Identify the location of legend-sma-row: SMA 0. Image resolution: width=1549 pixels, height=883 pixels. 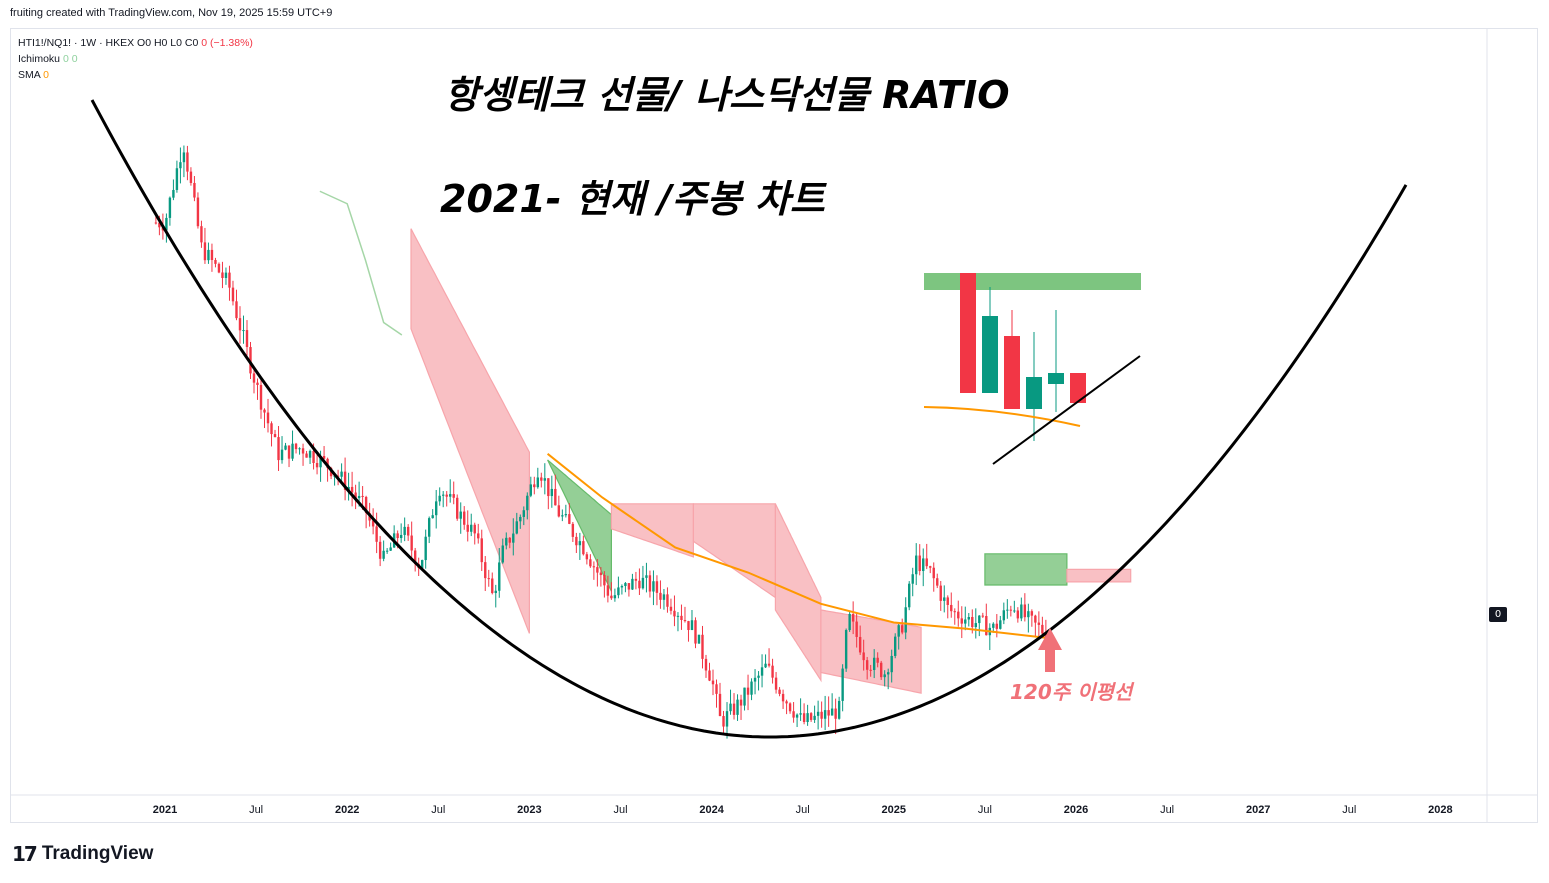
(135, 75).